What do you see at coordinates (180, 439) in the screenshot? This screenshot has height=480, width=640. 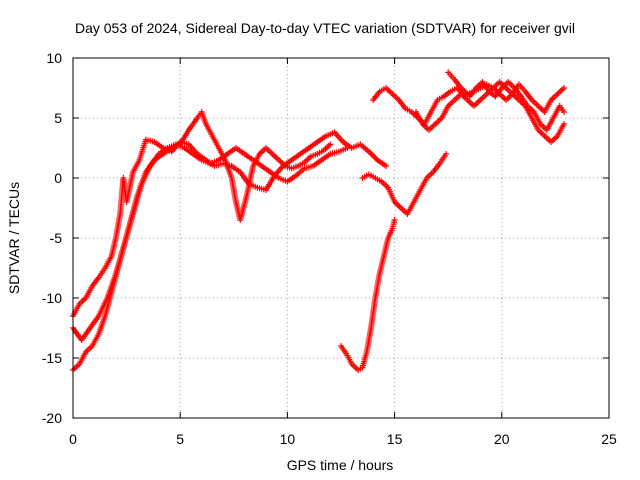 I see `x-tick-label: 5` at bounding box center [180, 439].